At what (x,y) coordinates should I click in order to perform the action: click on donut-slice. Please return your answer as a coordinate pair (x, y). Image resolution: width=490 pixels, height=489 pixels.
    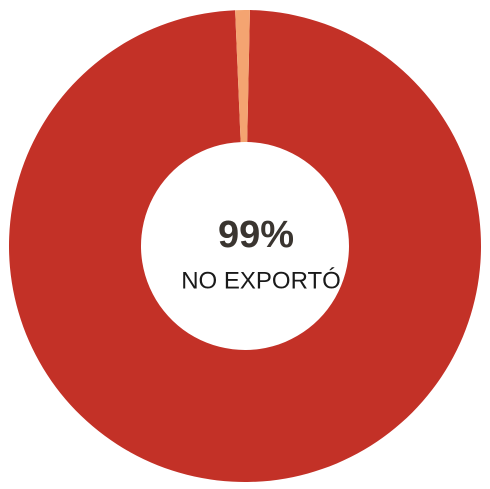
    Looking at the image, I should click on (242, 76).